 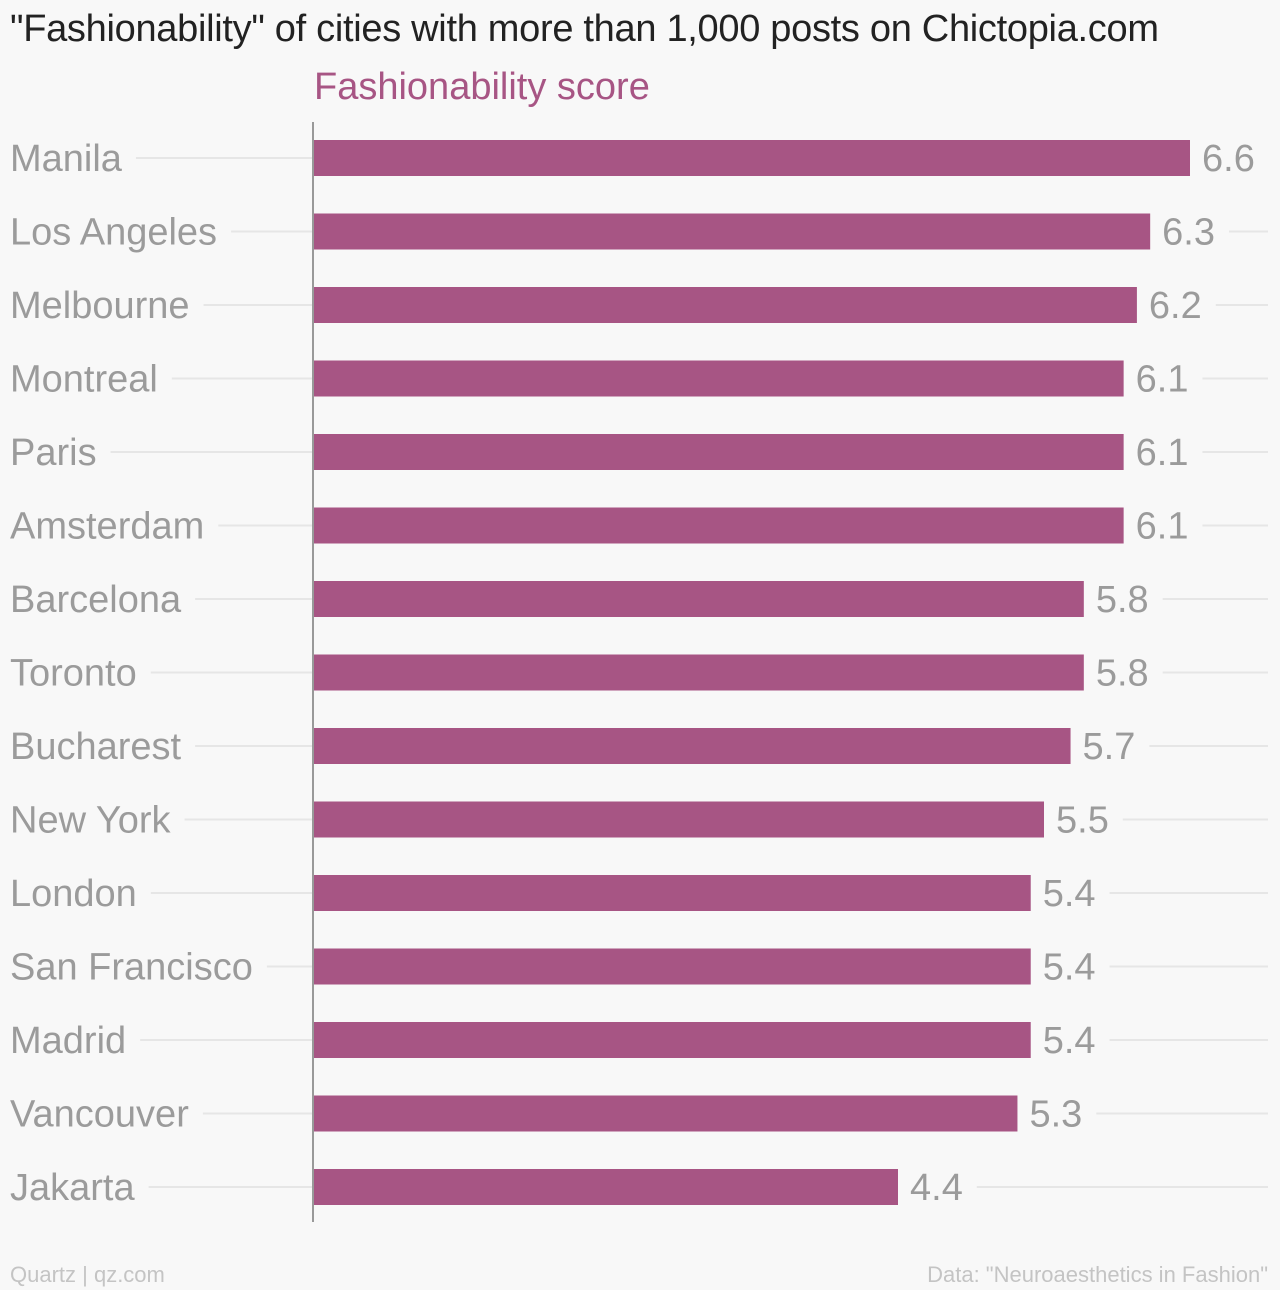 What do you see at coordinates (679, 819) in the screenshot?
I see `bar-new-york` at bounding box center [679, 819].